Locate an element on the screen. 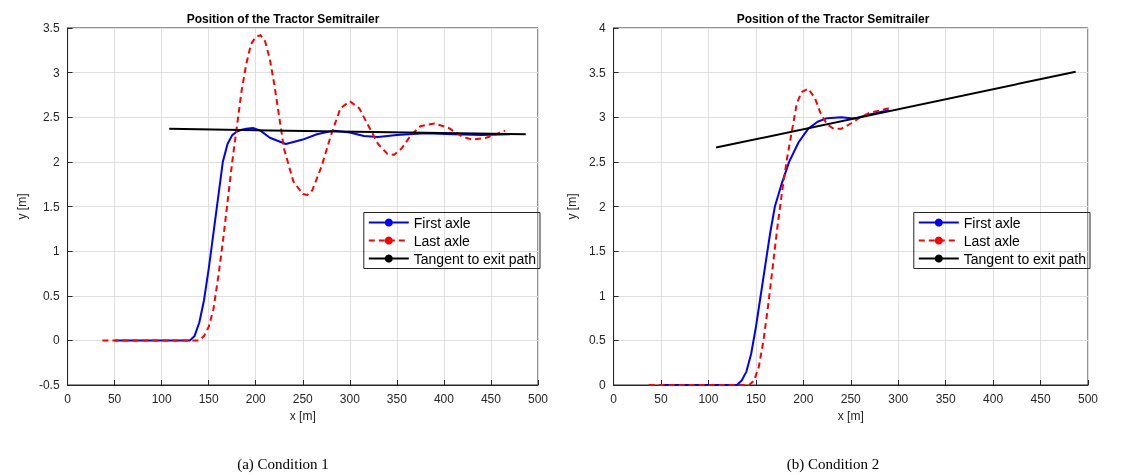  text: (b) Condition 2 is located at coordinates (833, 464).